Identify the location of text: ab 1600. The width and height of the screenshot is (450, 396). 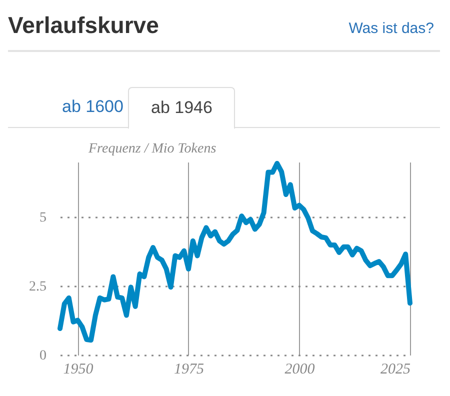
(92, 107).